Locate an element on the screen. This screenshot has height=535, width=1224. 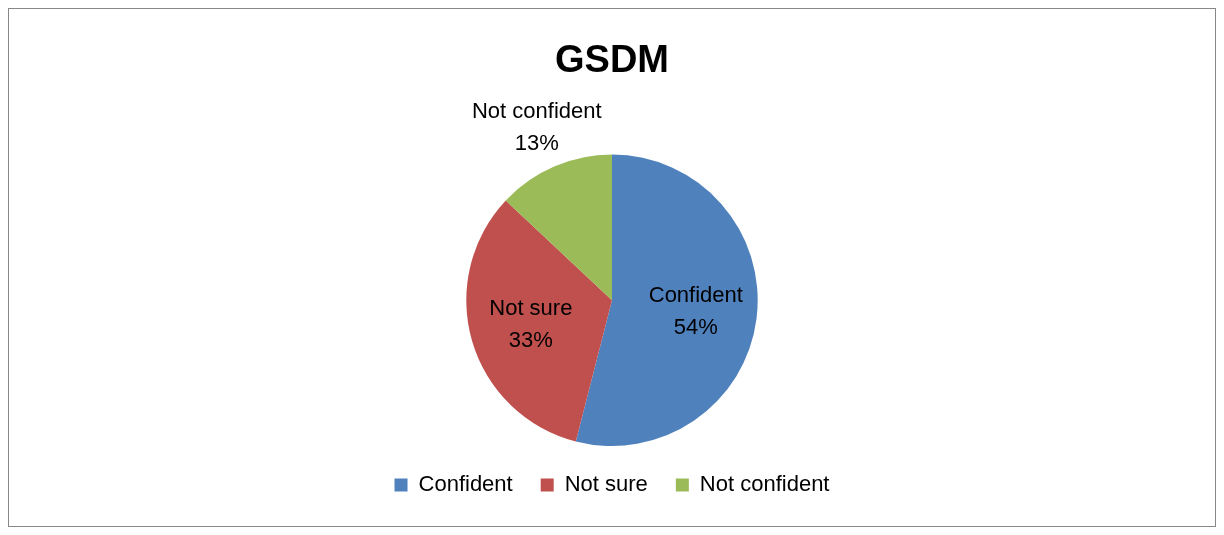
legend-label: Not confident is located at coordinates (764, 484).